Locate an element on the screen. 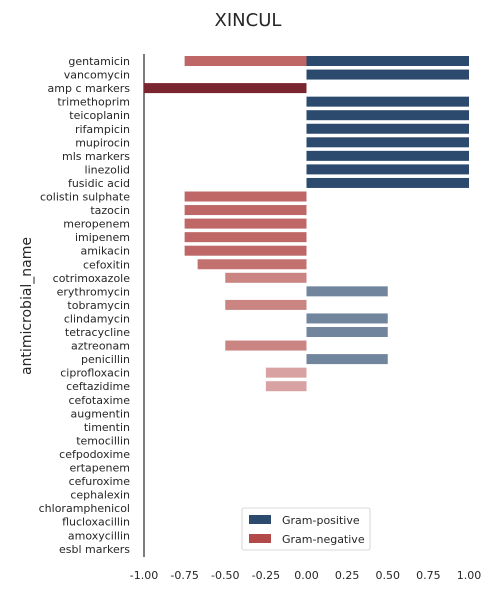 This screenshot has width=500, height=600. x-tick-label: 1.00 is located at coordinates (469, 575).